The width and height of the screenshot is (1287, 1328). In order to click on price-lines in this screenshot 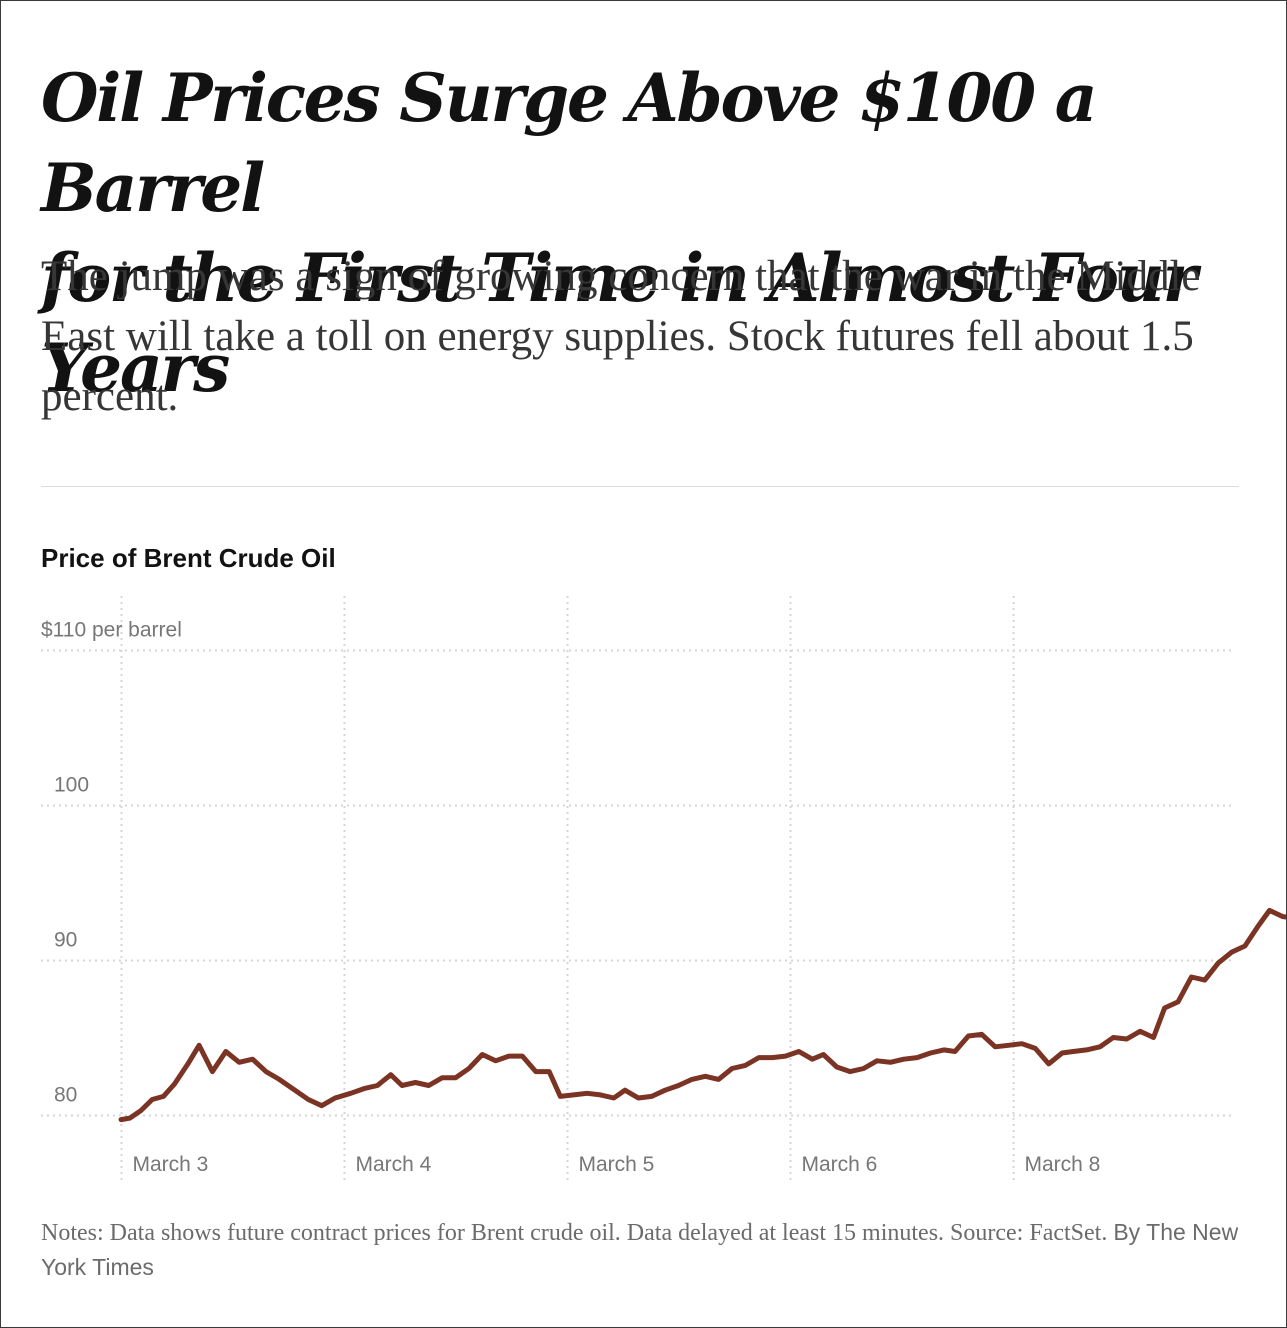, I will do `click(702, 1015)`.